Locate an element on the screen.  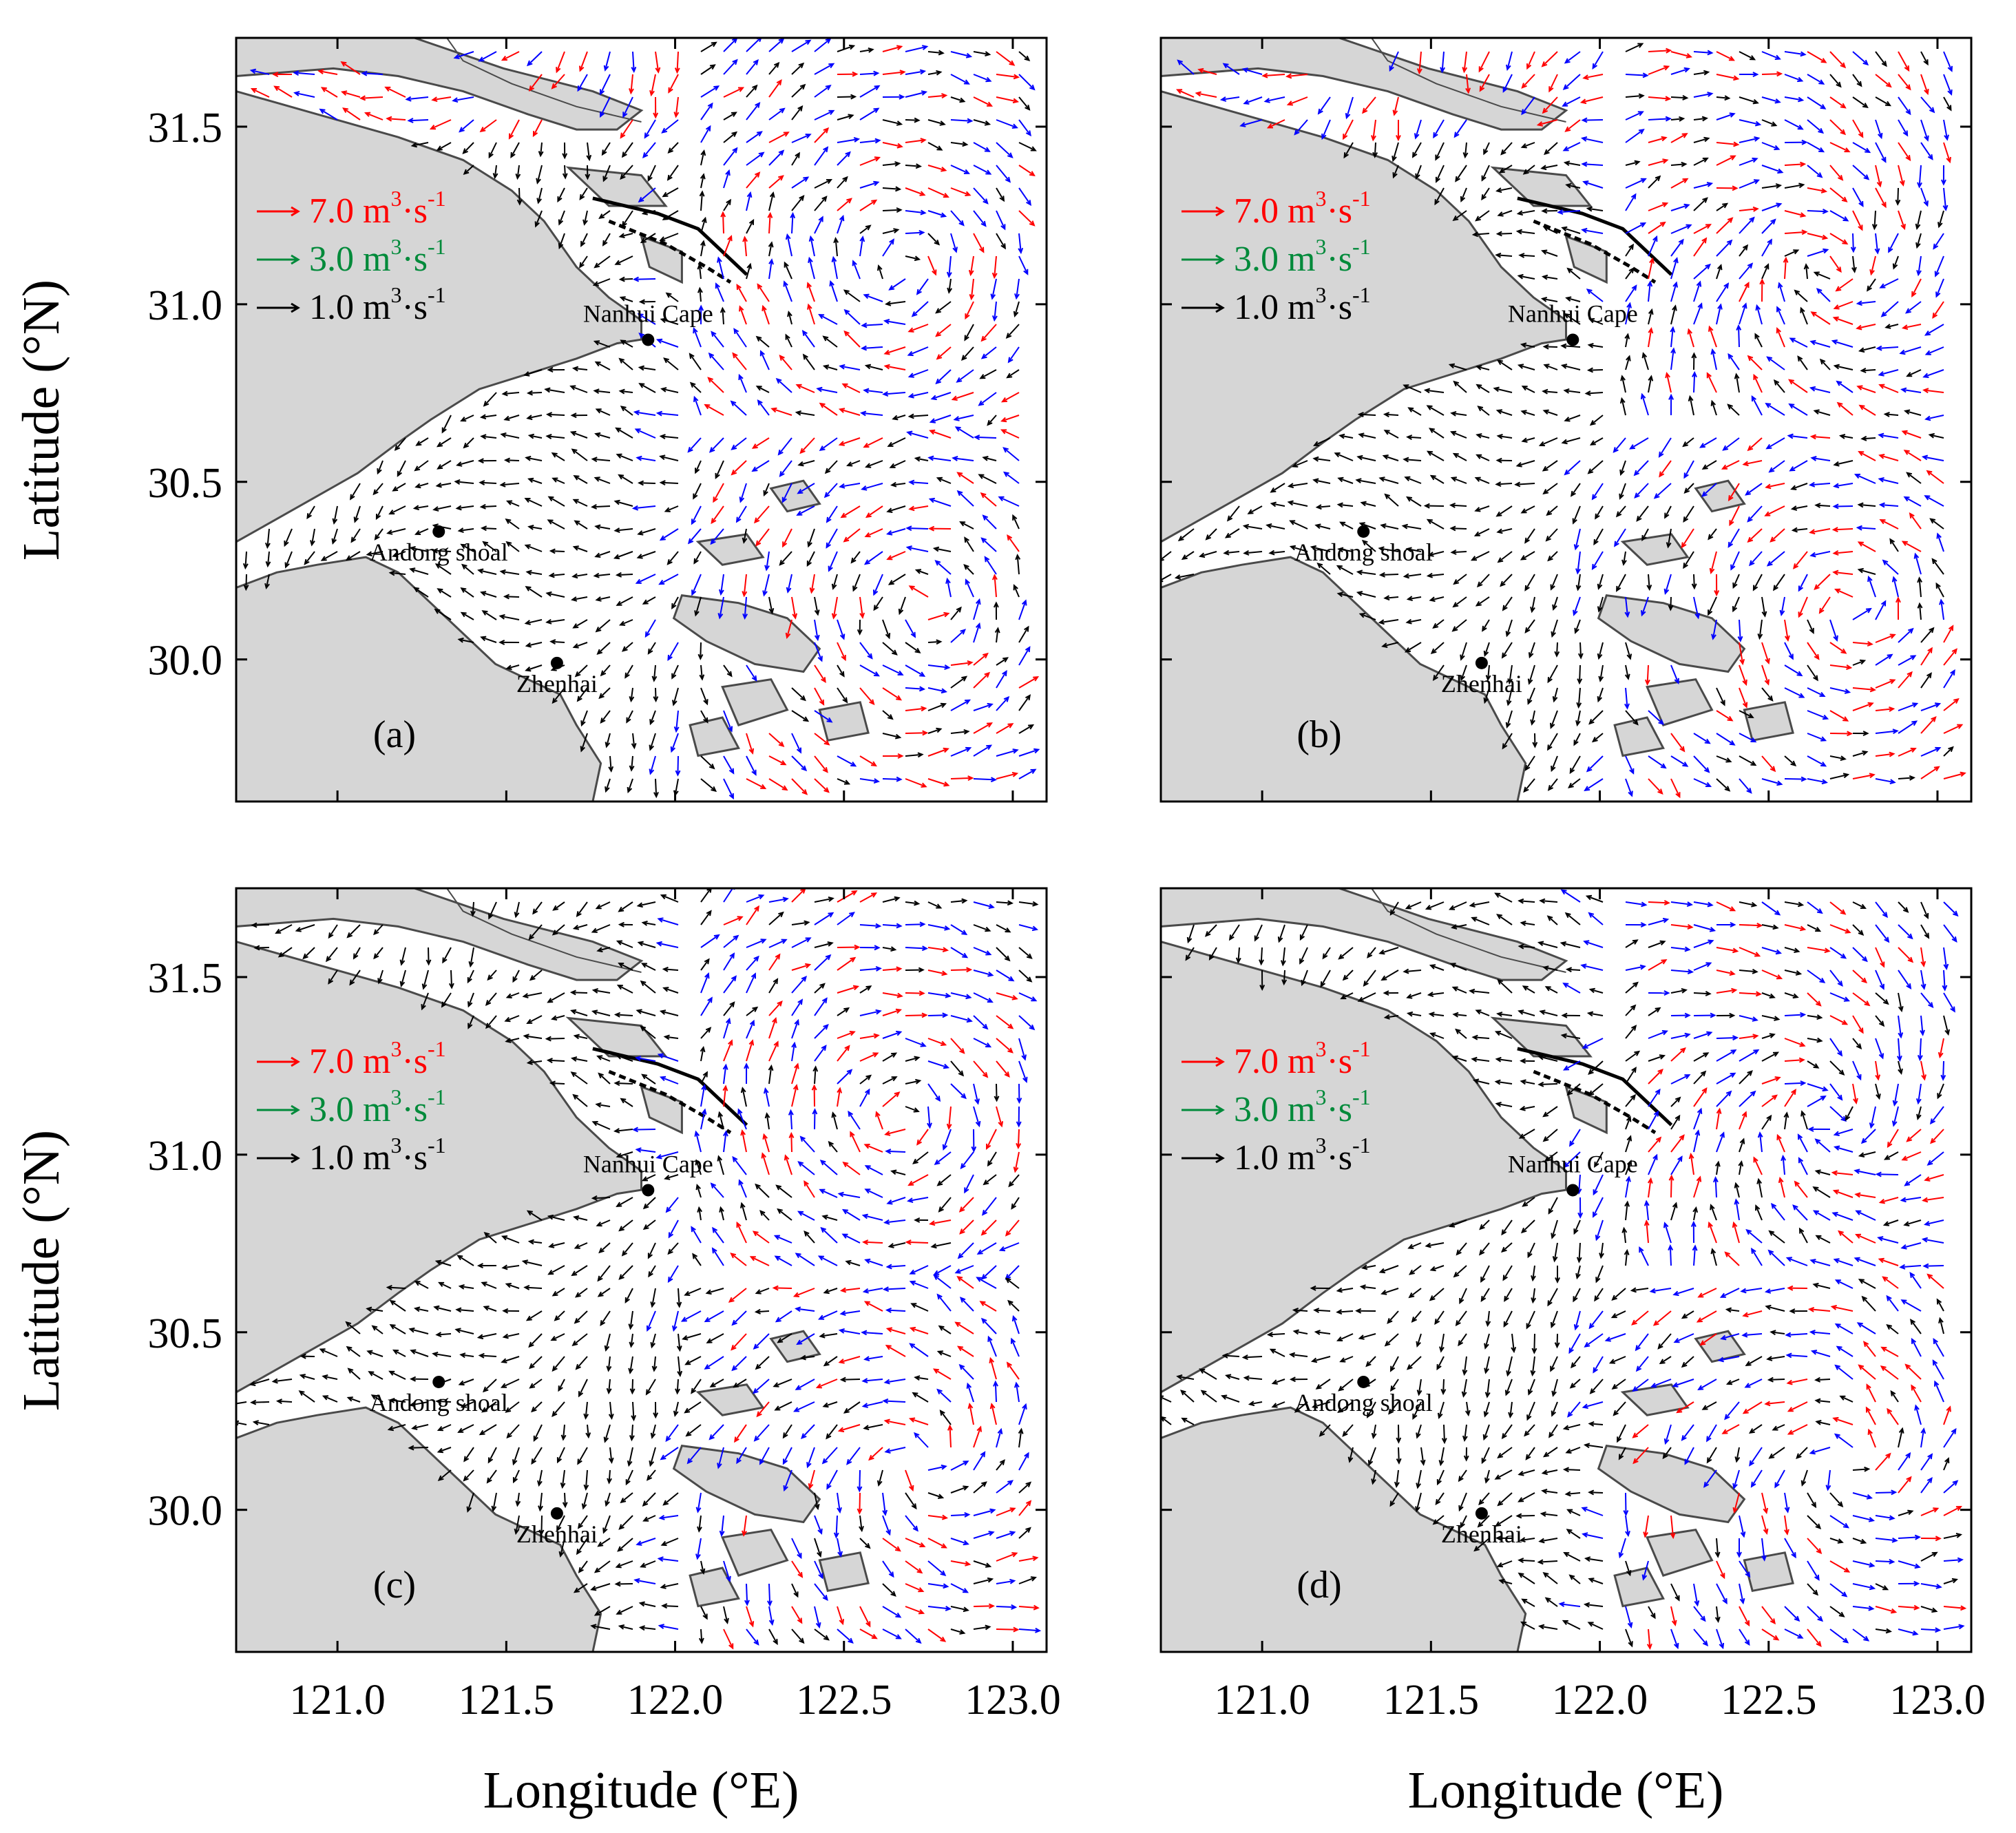
land-mass is located at coordinates (844, 1572).